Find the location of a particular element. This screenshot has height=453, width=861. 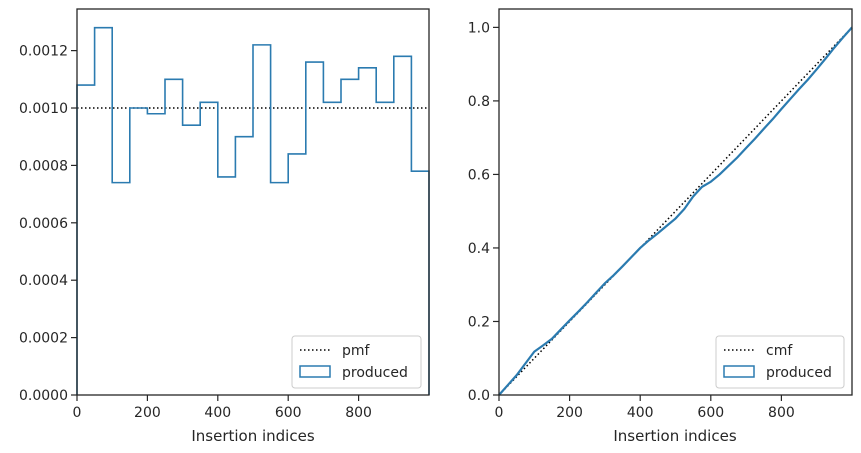

pmf-y-tick-label: 0.0010 is located at coordinates (43, 109).